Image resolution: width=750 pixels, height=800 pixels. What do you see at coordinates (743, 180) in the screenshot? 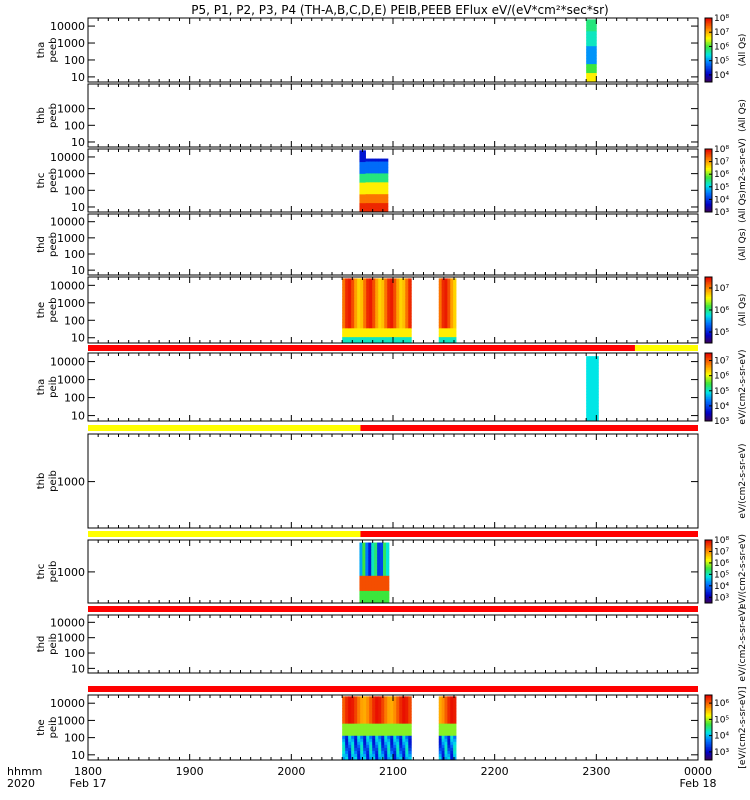
I see `colorbar-units-label: (All Qs)m2-s-sr-eV)` at bounding box center [743, 180].